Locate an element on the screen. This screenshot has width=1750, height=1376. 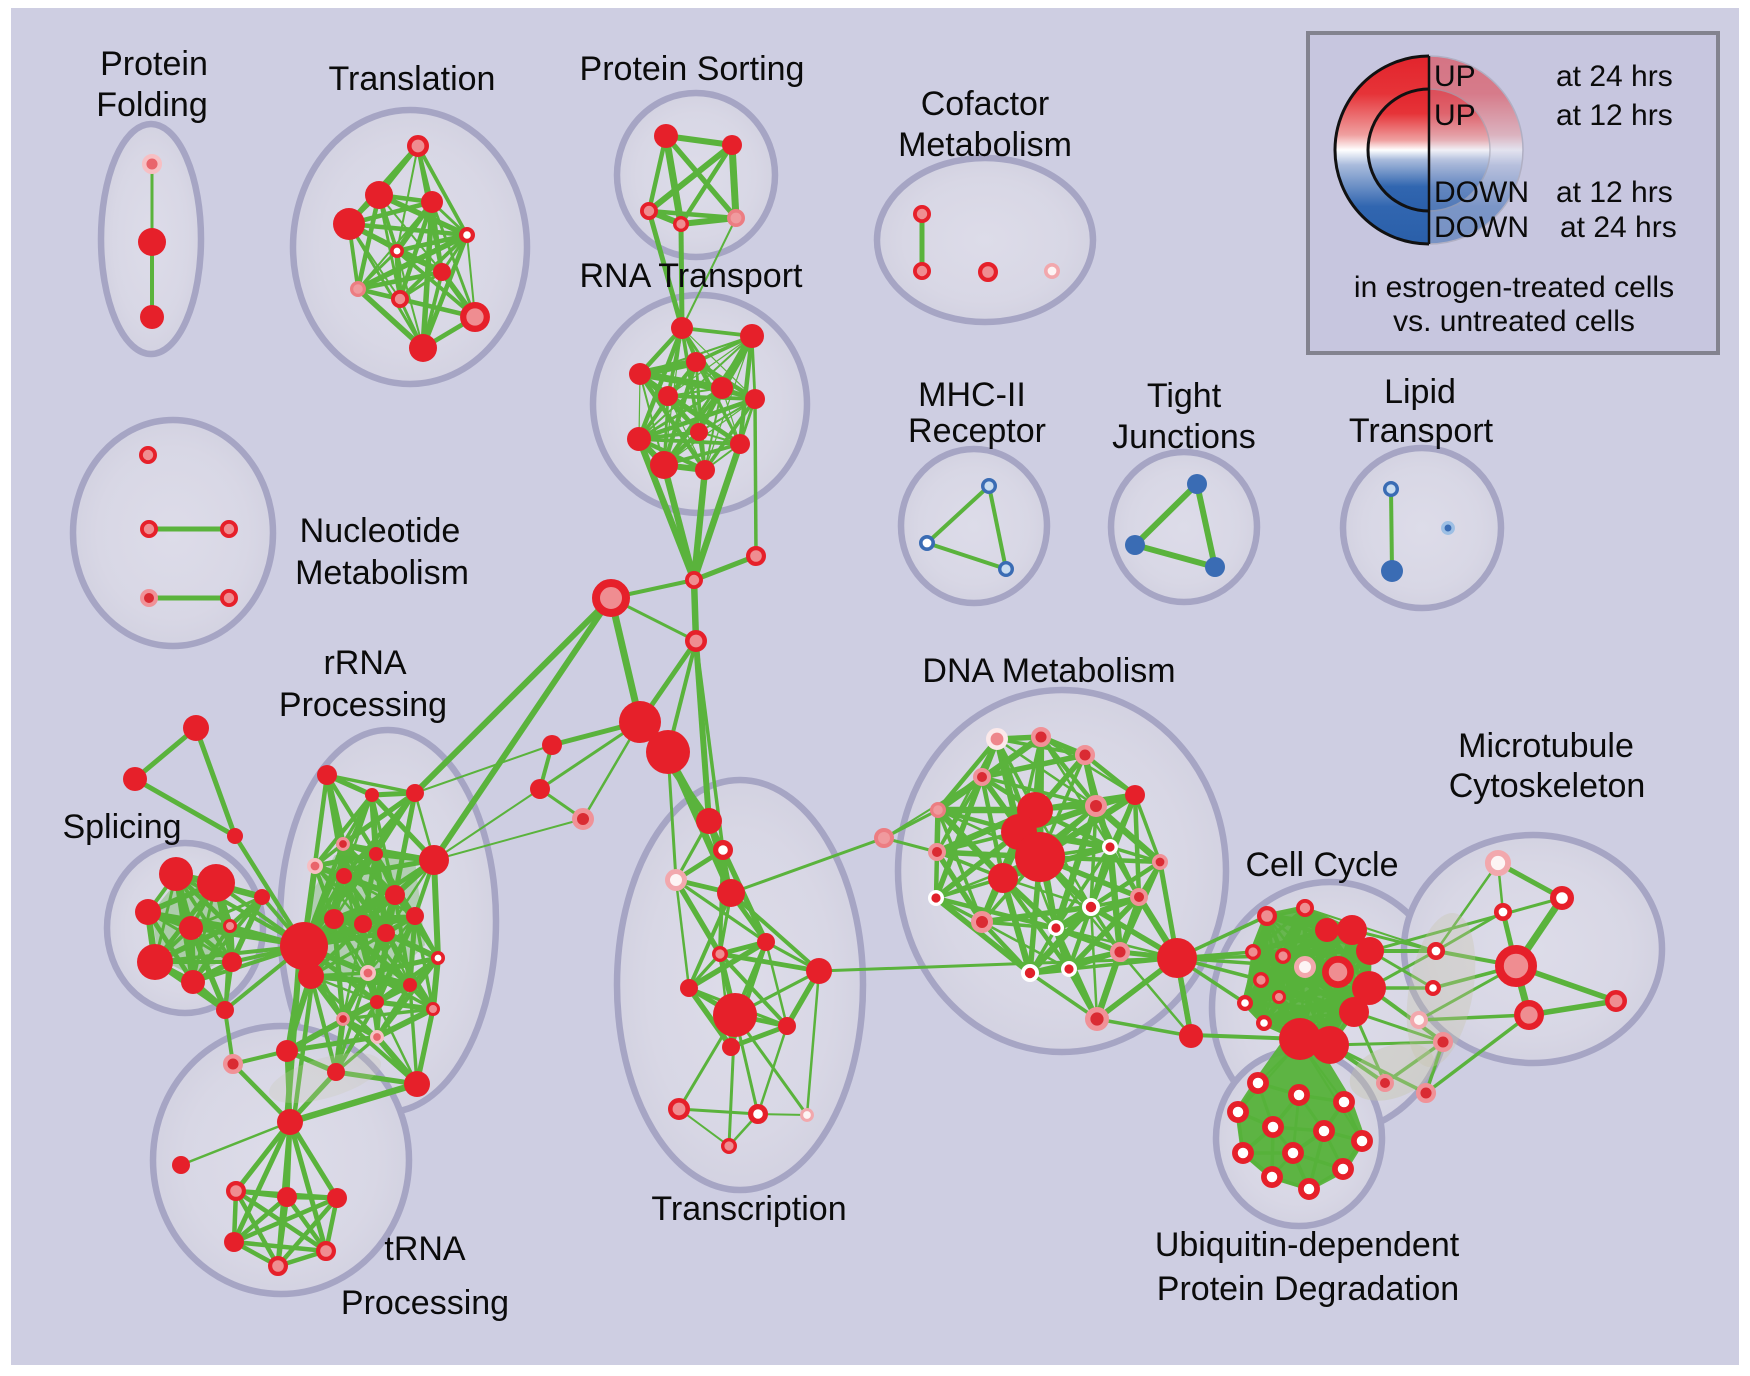
svg-text: Cytoskeleton is located at coordinates (1547, 786).